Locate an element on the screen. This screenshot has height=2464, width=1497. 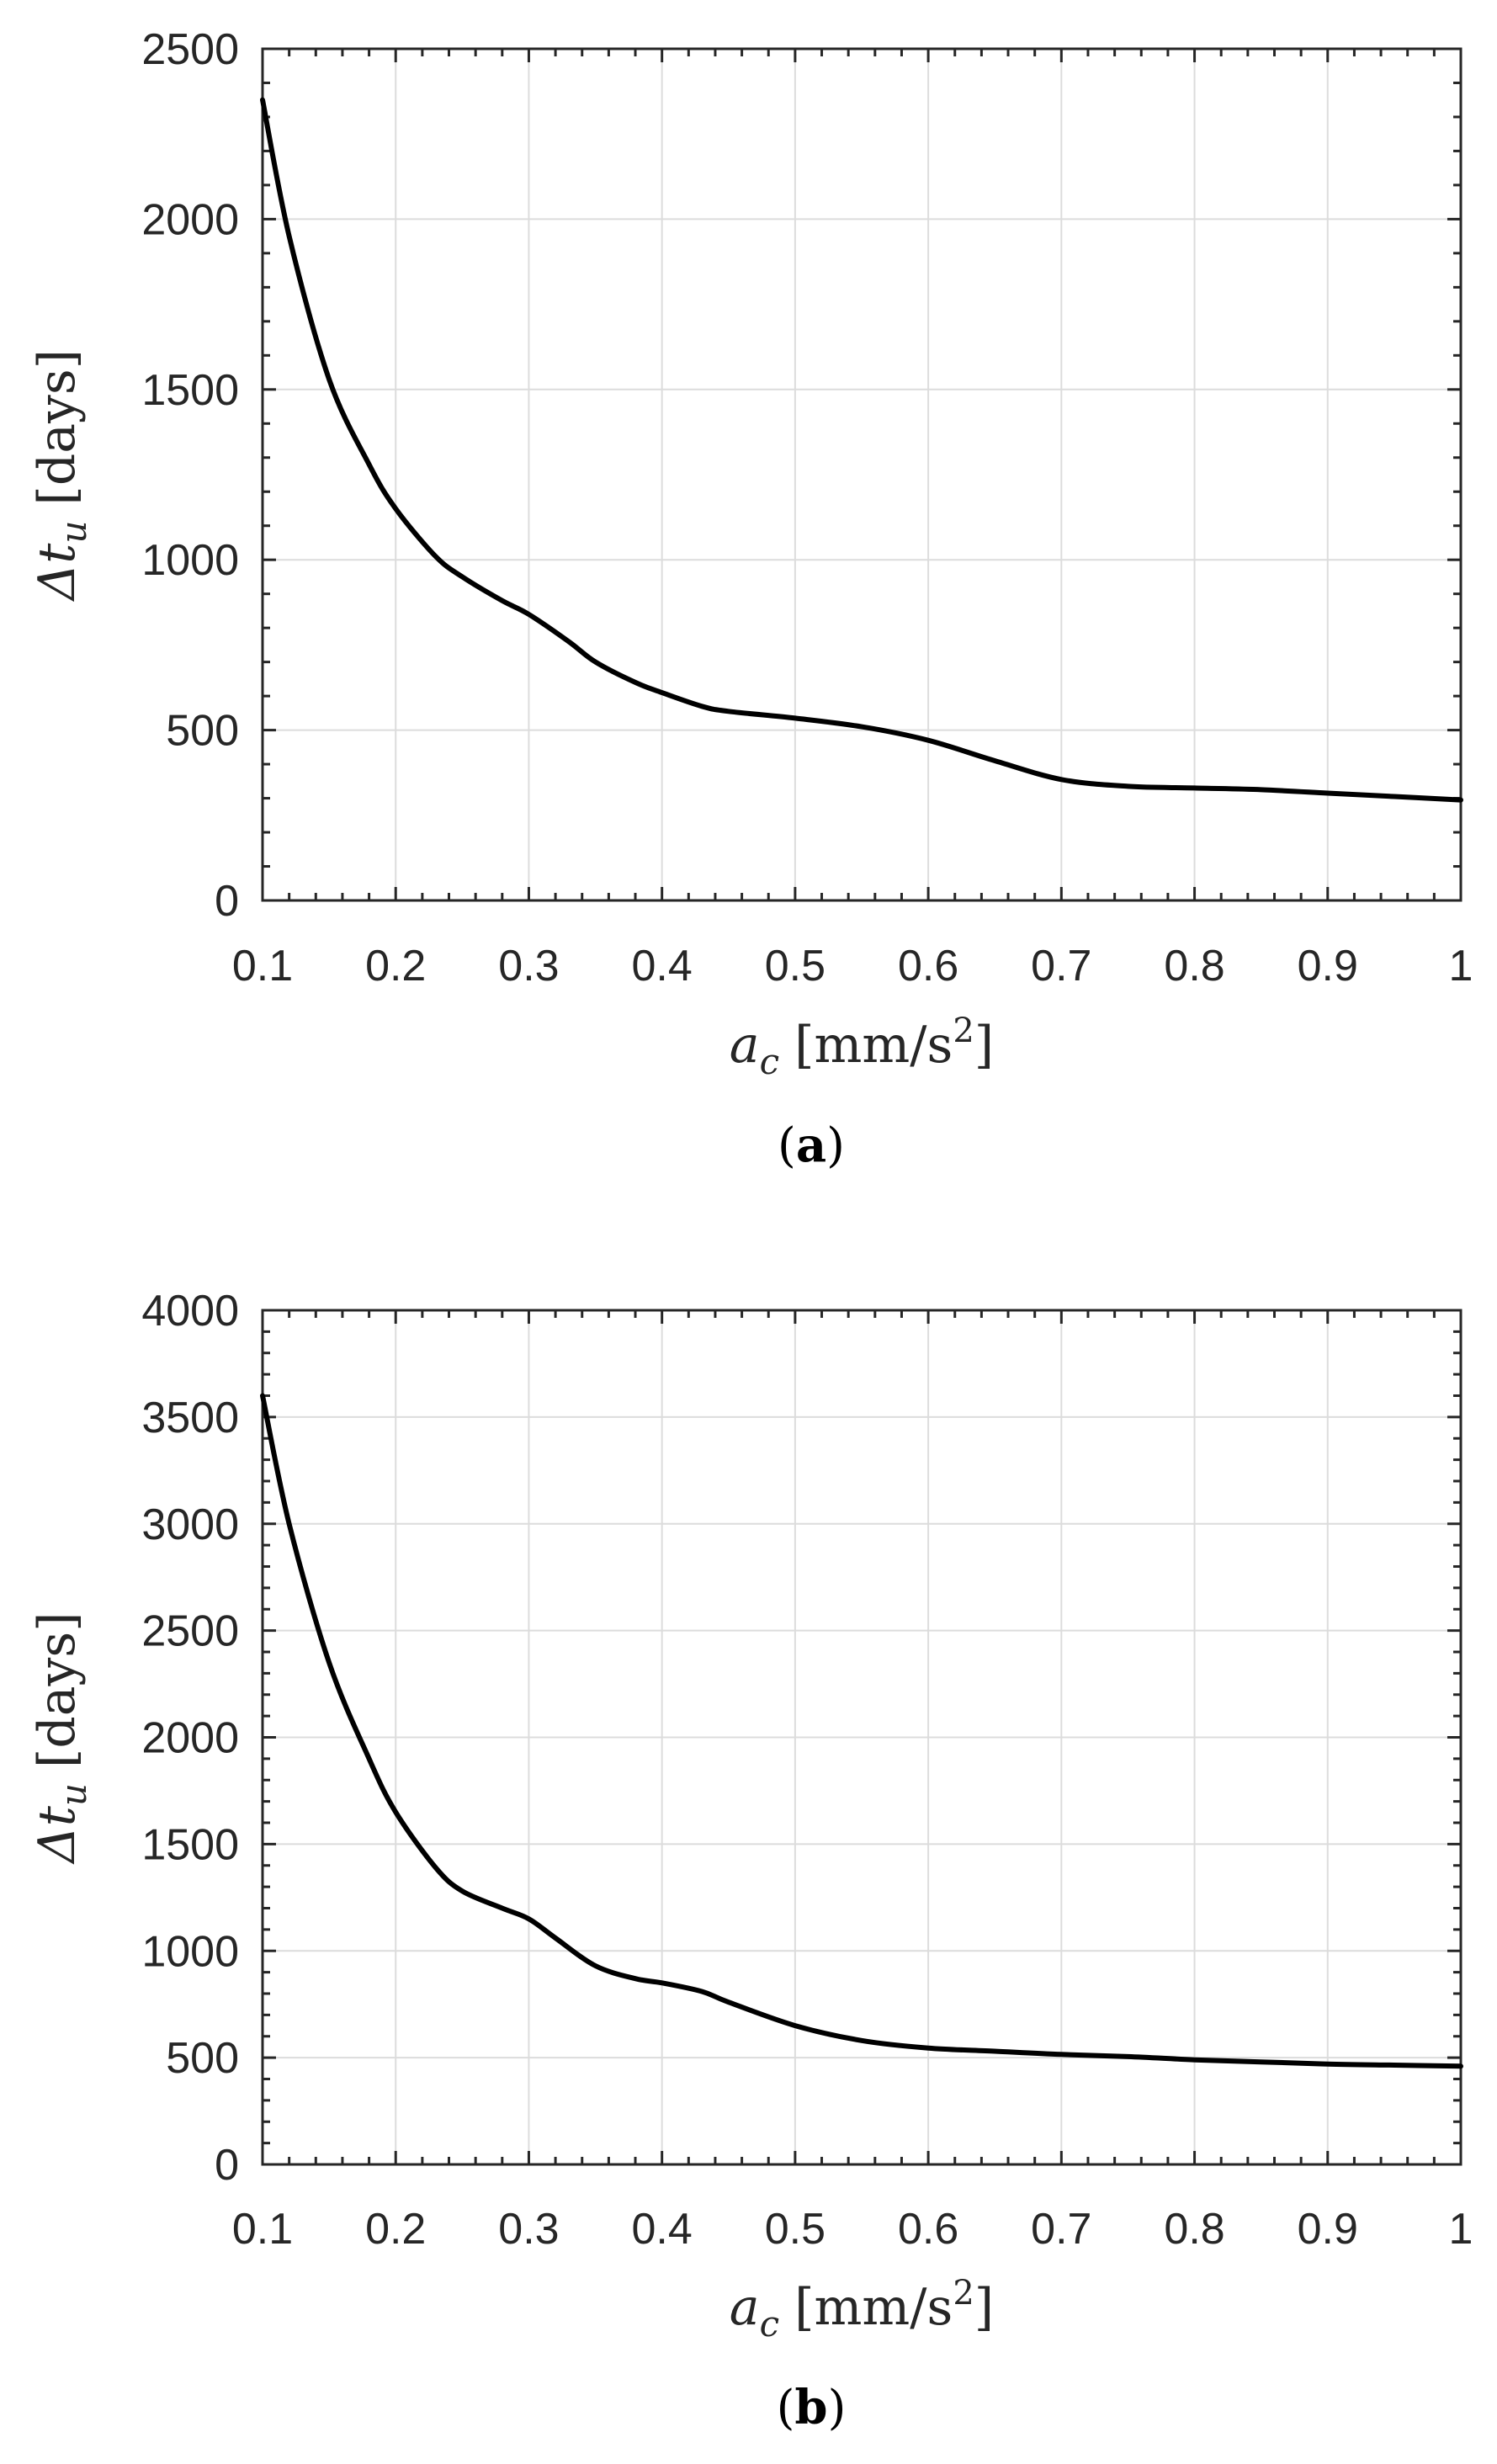
y-tick-labels: 0 500 1000 1500 2000 2500 3000 3500 4000 is located at coordinates (190, 1738).